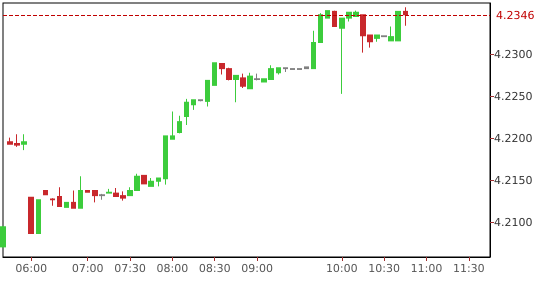  What do you see at coordinates (384, 268) in the screenshot?
I see `x-tick-label: 10:30` at bounding box center [384, 268].